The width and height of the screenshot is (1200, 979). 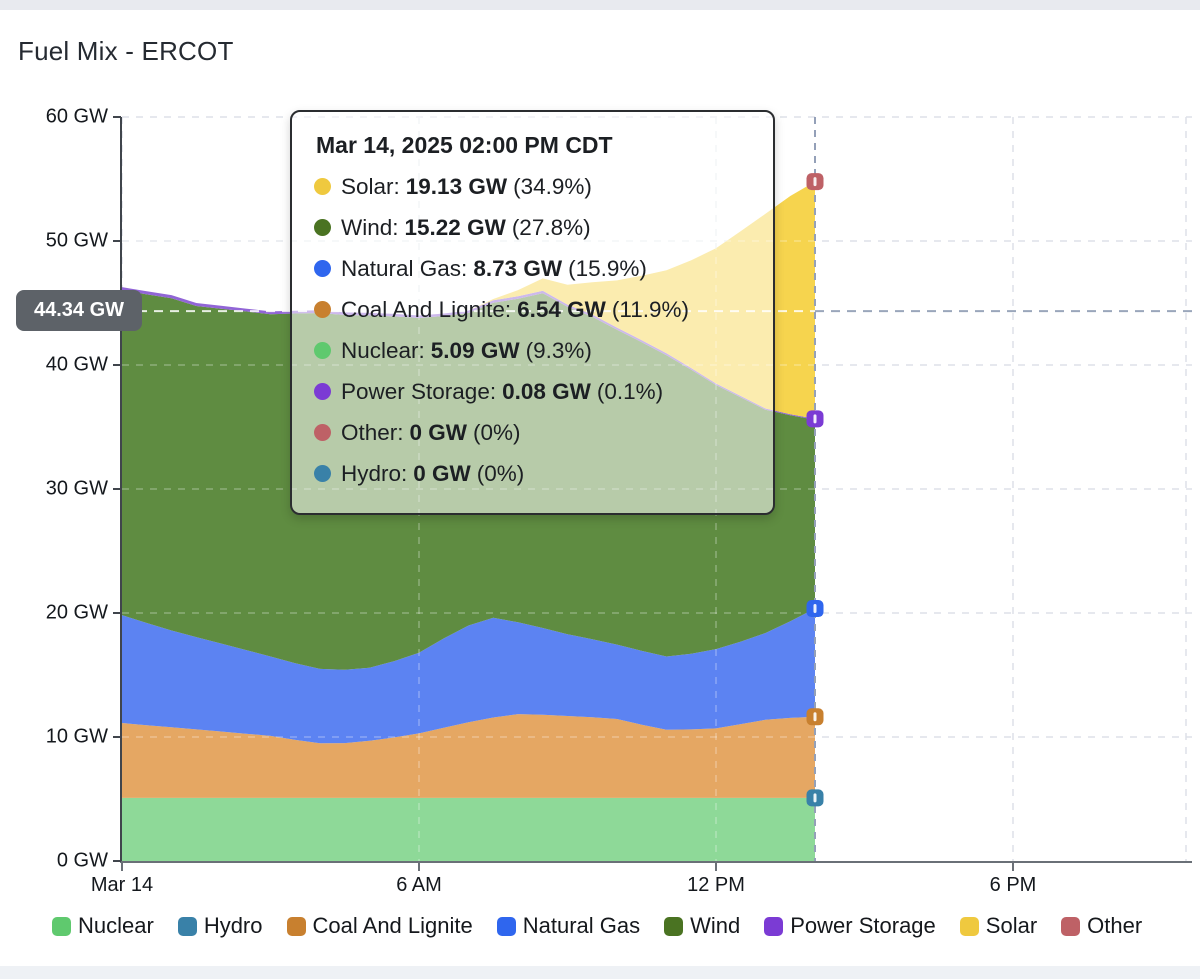 I want to click on tooltip-title: Mar 14, 2025 02:00 PM CDT, so click(x=464, y=145).